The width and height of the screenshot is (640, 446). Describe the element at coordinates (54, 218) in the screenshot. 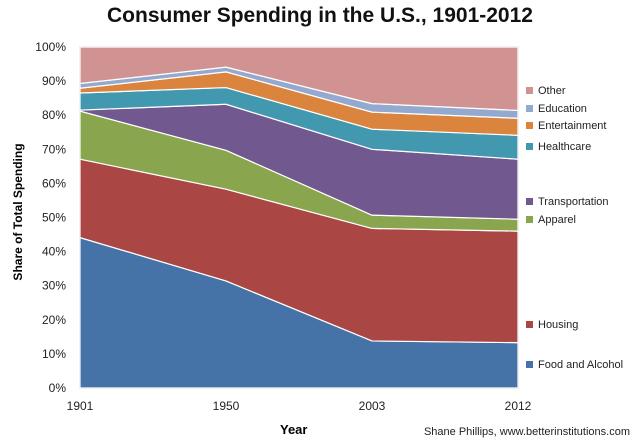

I see `y-tick-label: 50%` at that location.